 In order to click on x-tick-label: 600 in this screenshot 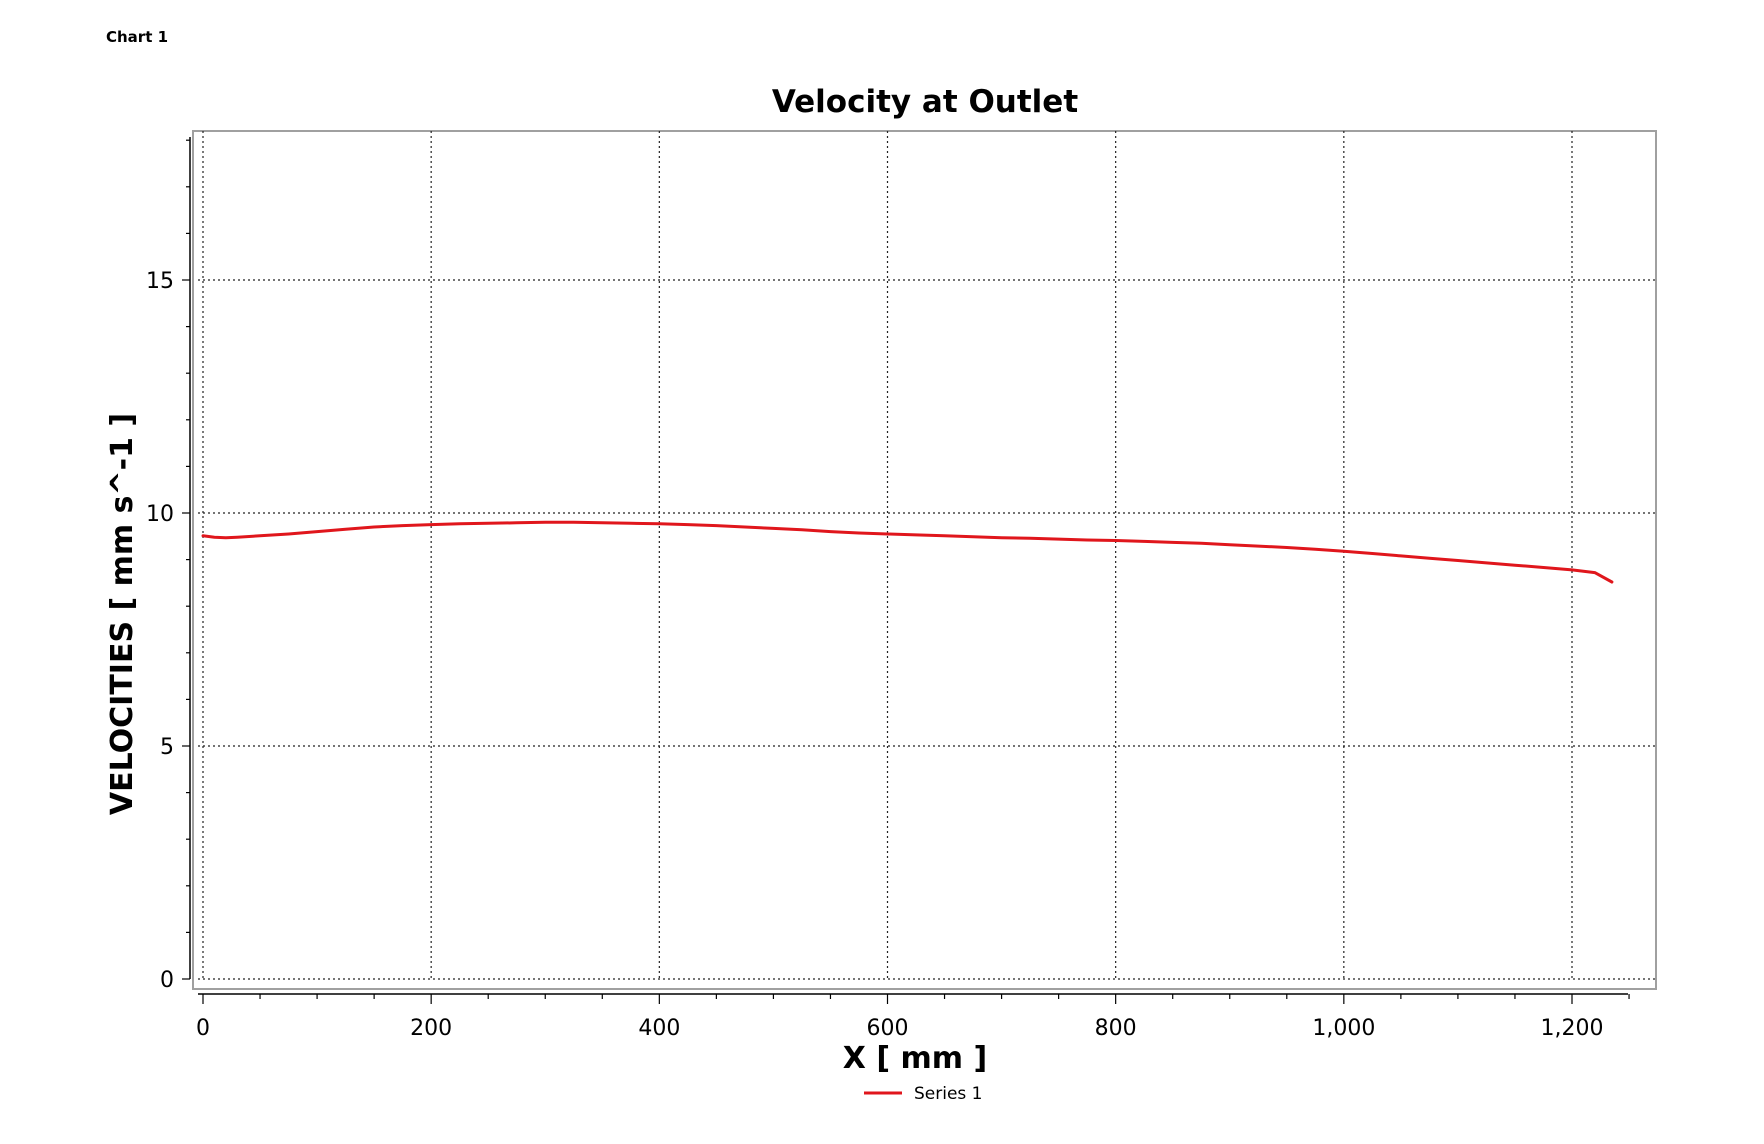, I will do `click(888, 1028)`.